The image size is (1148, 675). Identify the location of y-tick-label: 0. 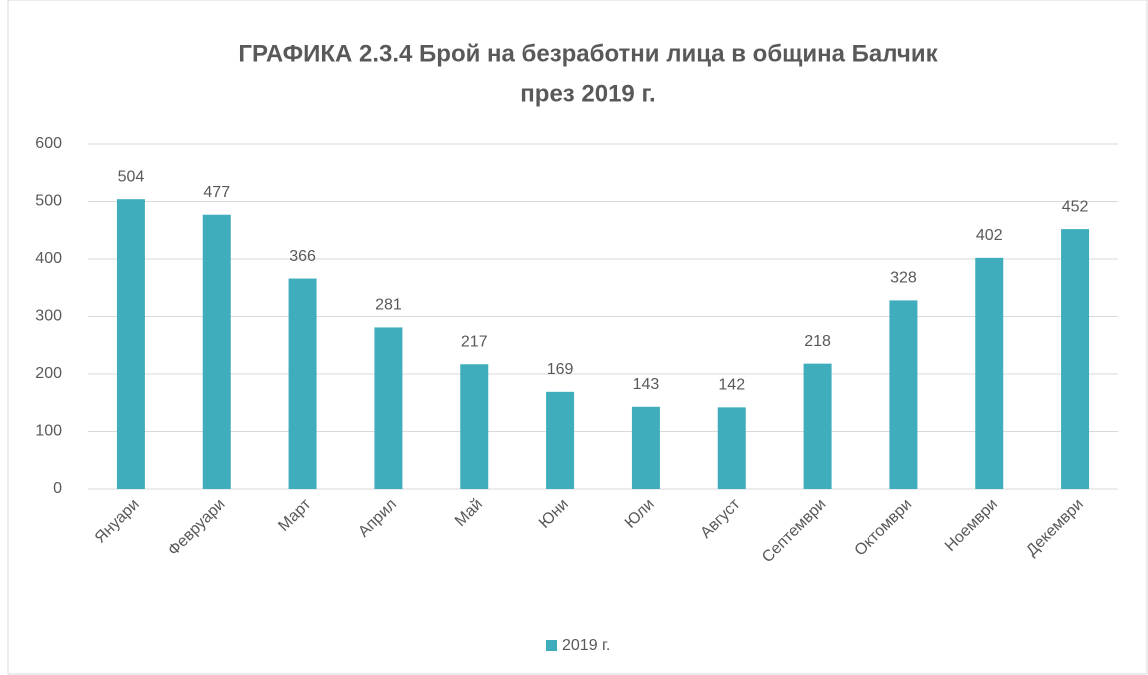
(57, 488).